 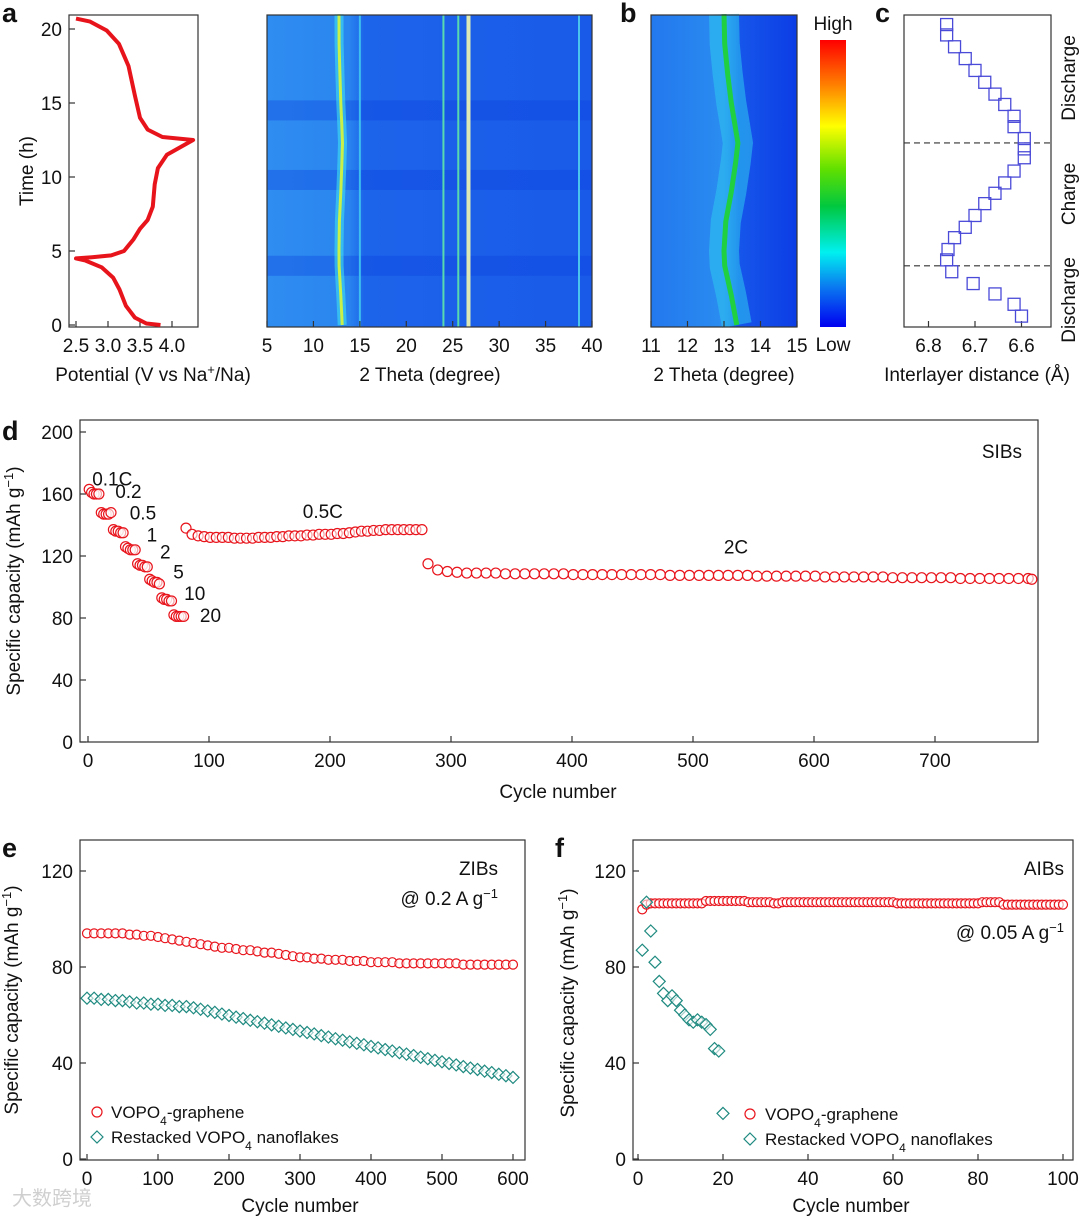 What do you see at coordinates (57, 495) in the screenshot?
I see `y-tick-label: 160` at bounding box center [57, 495].